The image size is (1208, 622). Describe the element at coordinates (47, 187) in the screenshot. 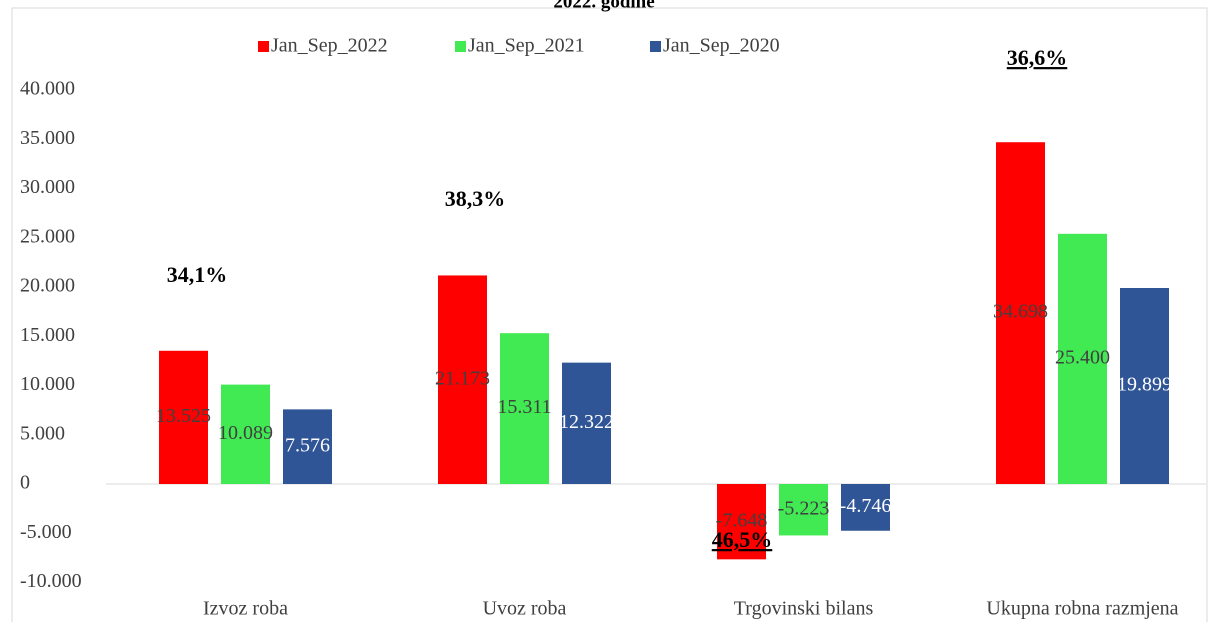

I see `y-tick-label: 30.000` at that location.